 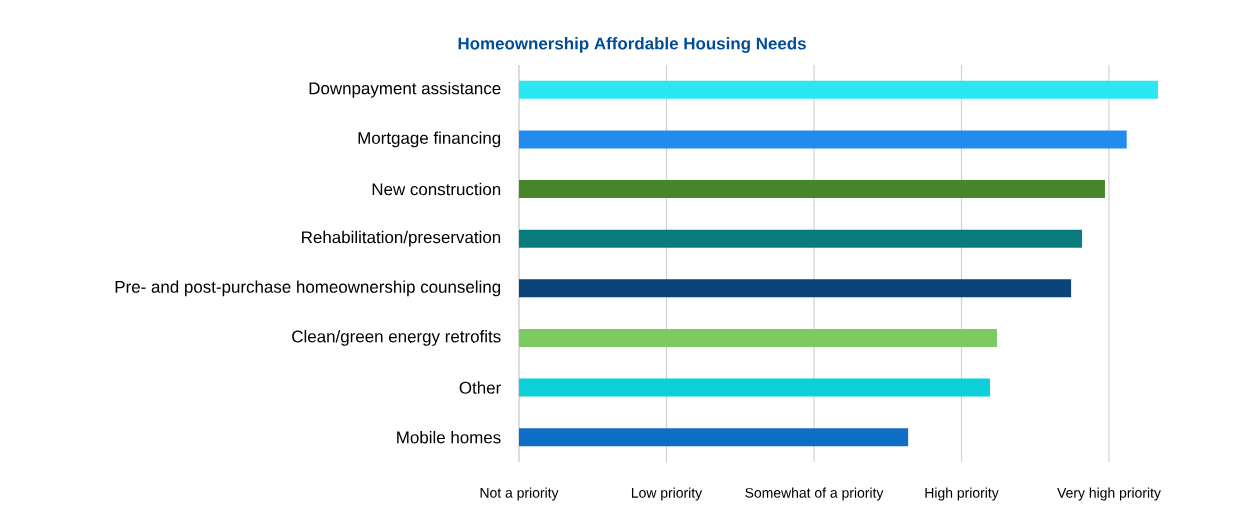 What do you see at coordinates (632, 45) in the screenshot?
I see `chart-title: Homeownership Affordable Housing Needs` at bounding box center [632, 45].